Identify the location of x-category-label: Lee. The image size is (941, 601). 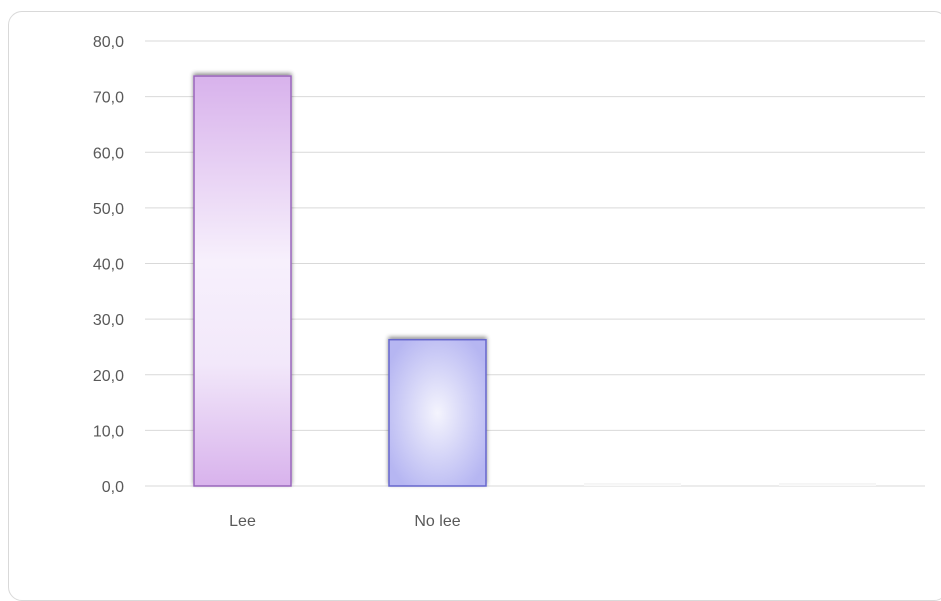
(242, 521).